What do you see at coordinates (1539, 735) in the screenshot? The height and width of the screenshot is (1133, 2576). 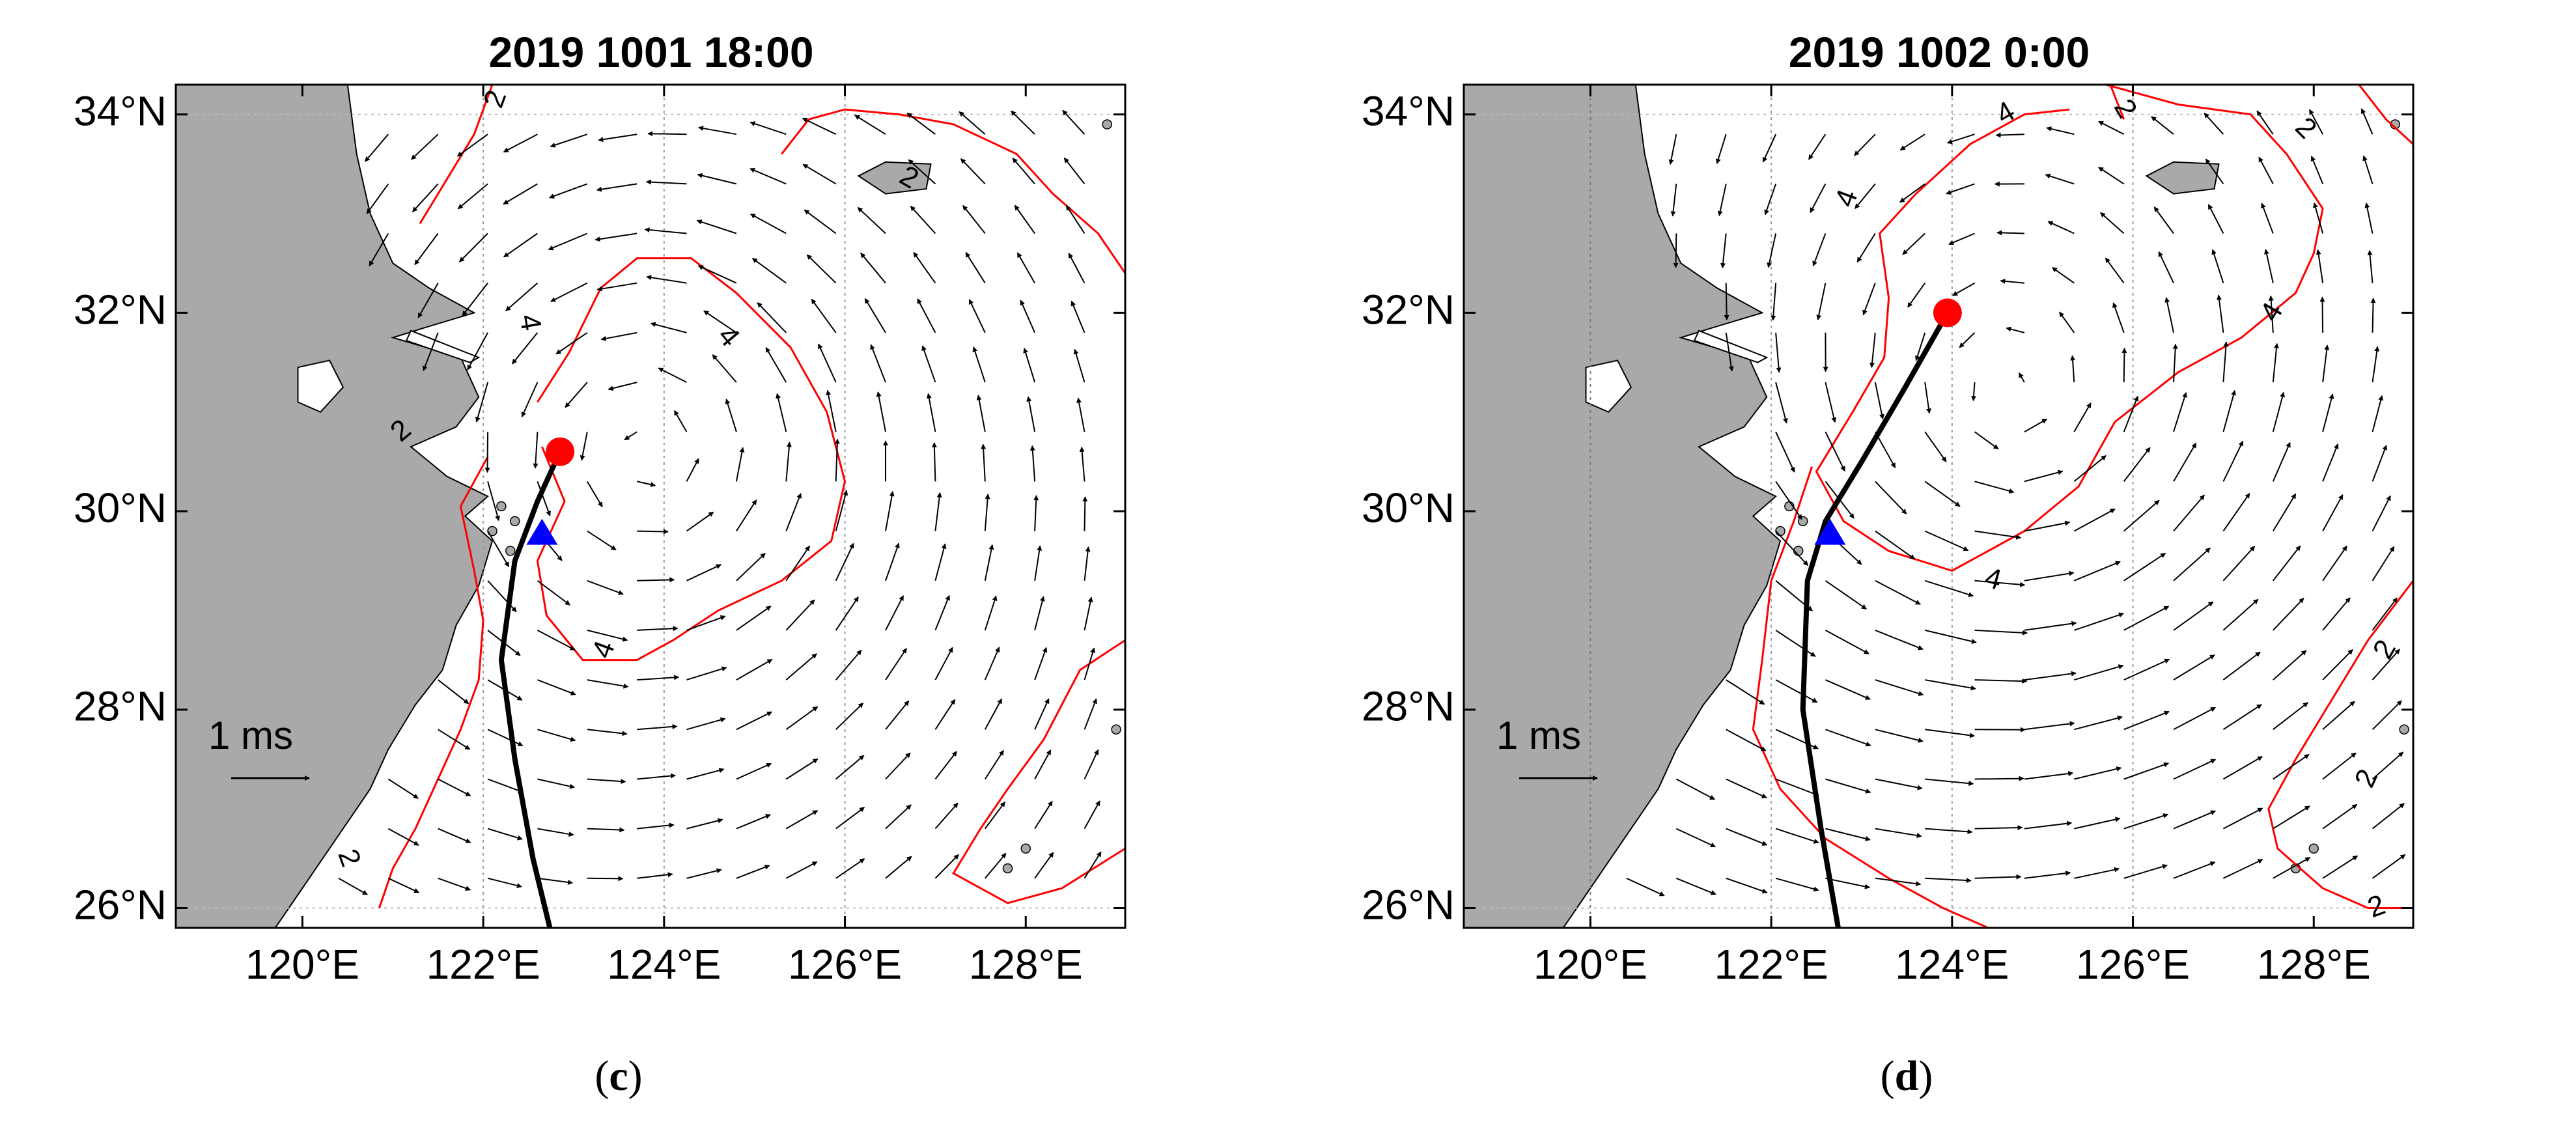 I see `scale-label: 1 ms` at bounding box center [1539, 735].